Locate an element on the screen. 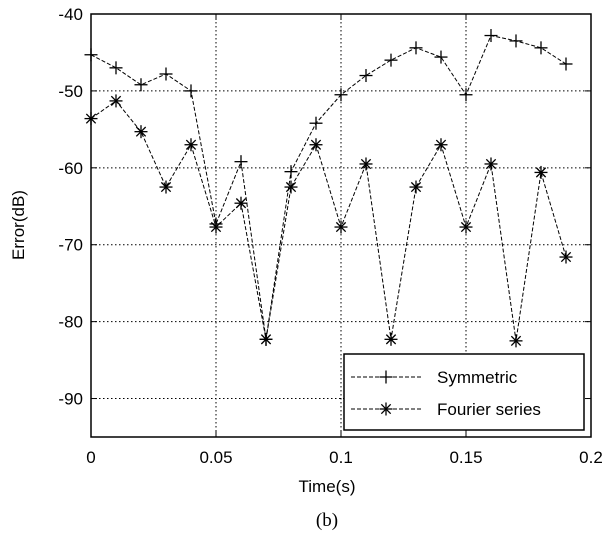 The height and width of the screenshot is (540, 614). legend: Symmetric Fourier series is located at coordinates (464, 392).